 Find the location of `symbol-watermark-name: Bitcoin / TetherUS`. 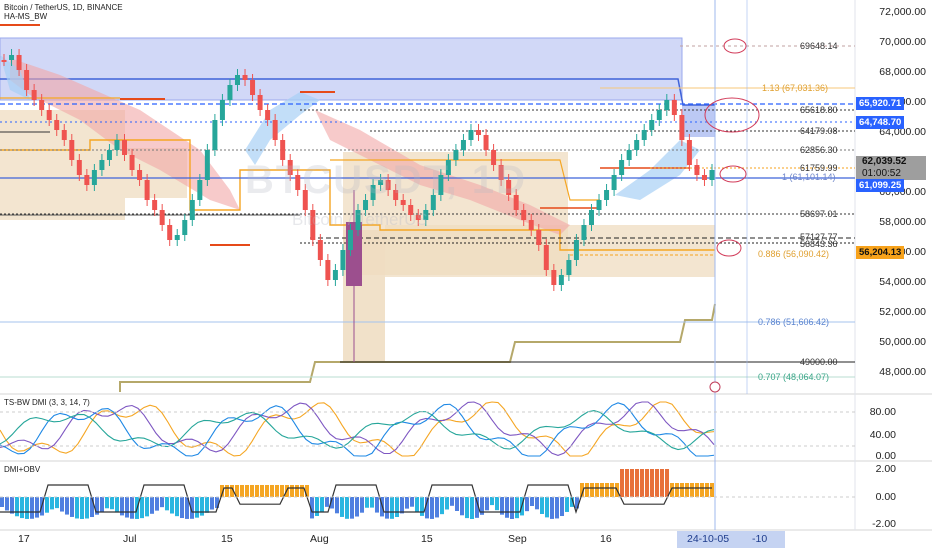

symbol-watermark-name: Bitcoin / TetherUS is located at coordinates (360, 219).